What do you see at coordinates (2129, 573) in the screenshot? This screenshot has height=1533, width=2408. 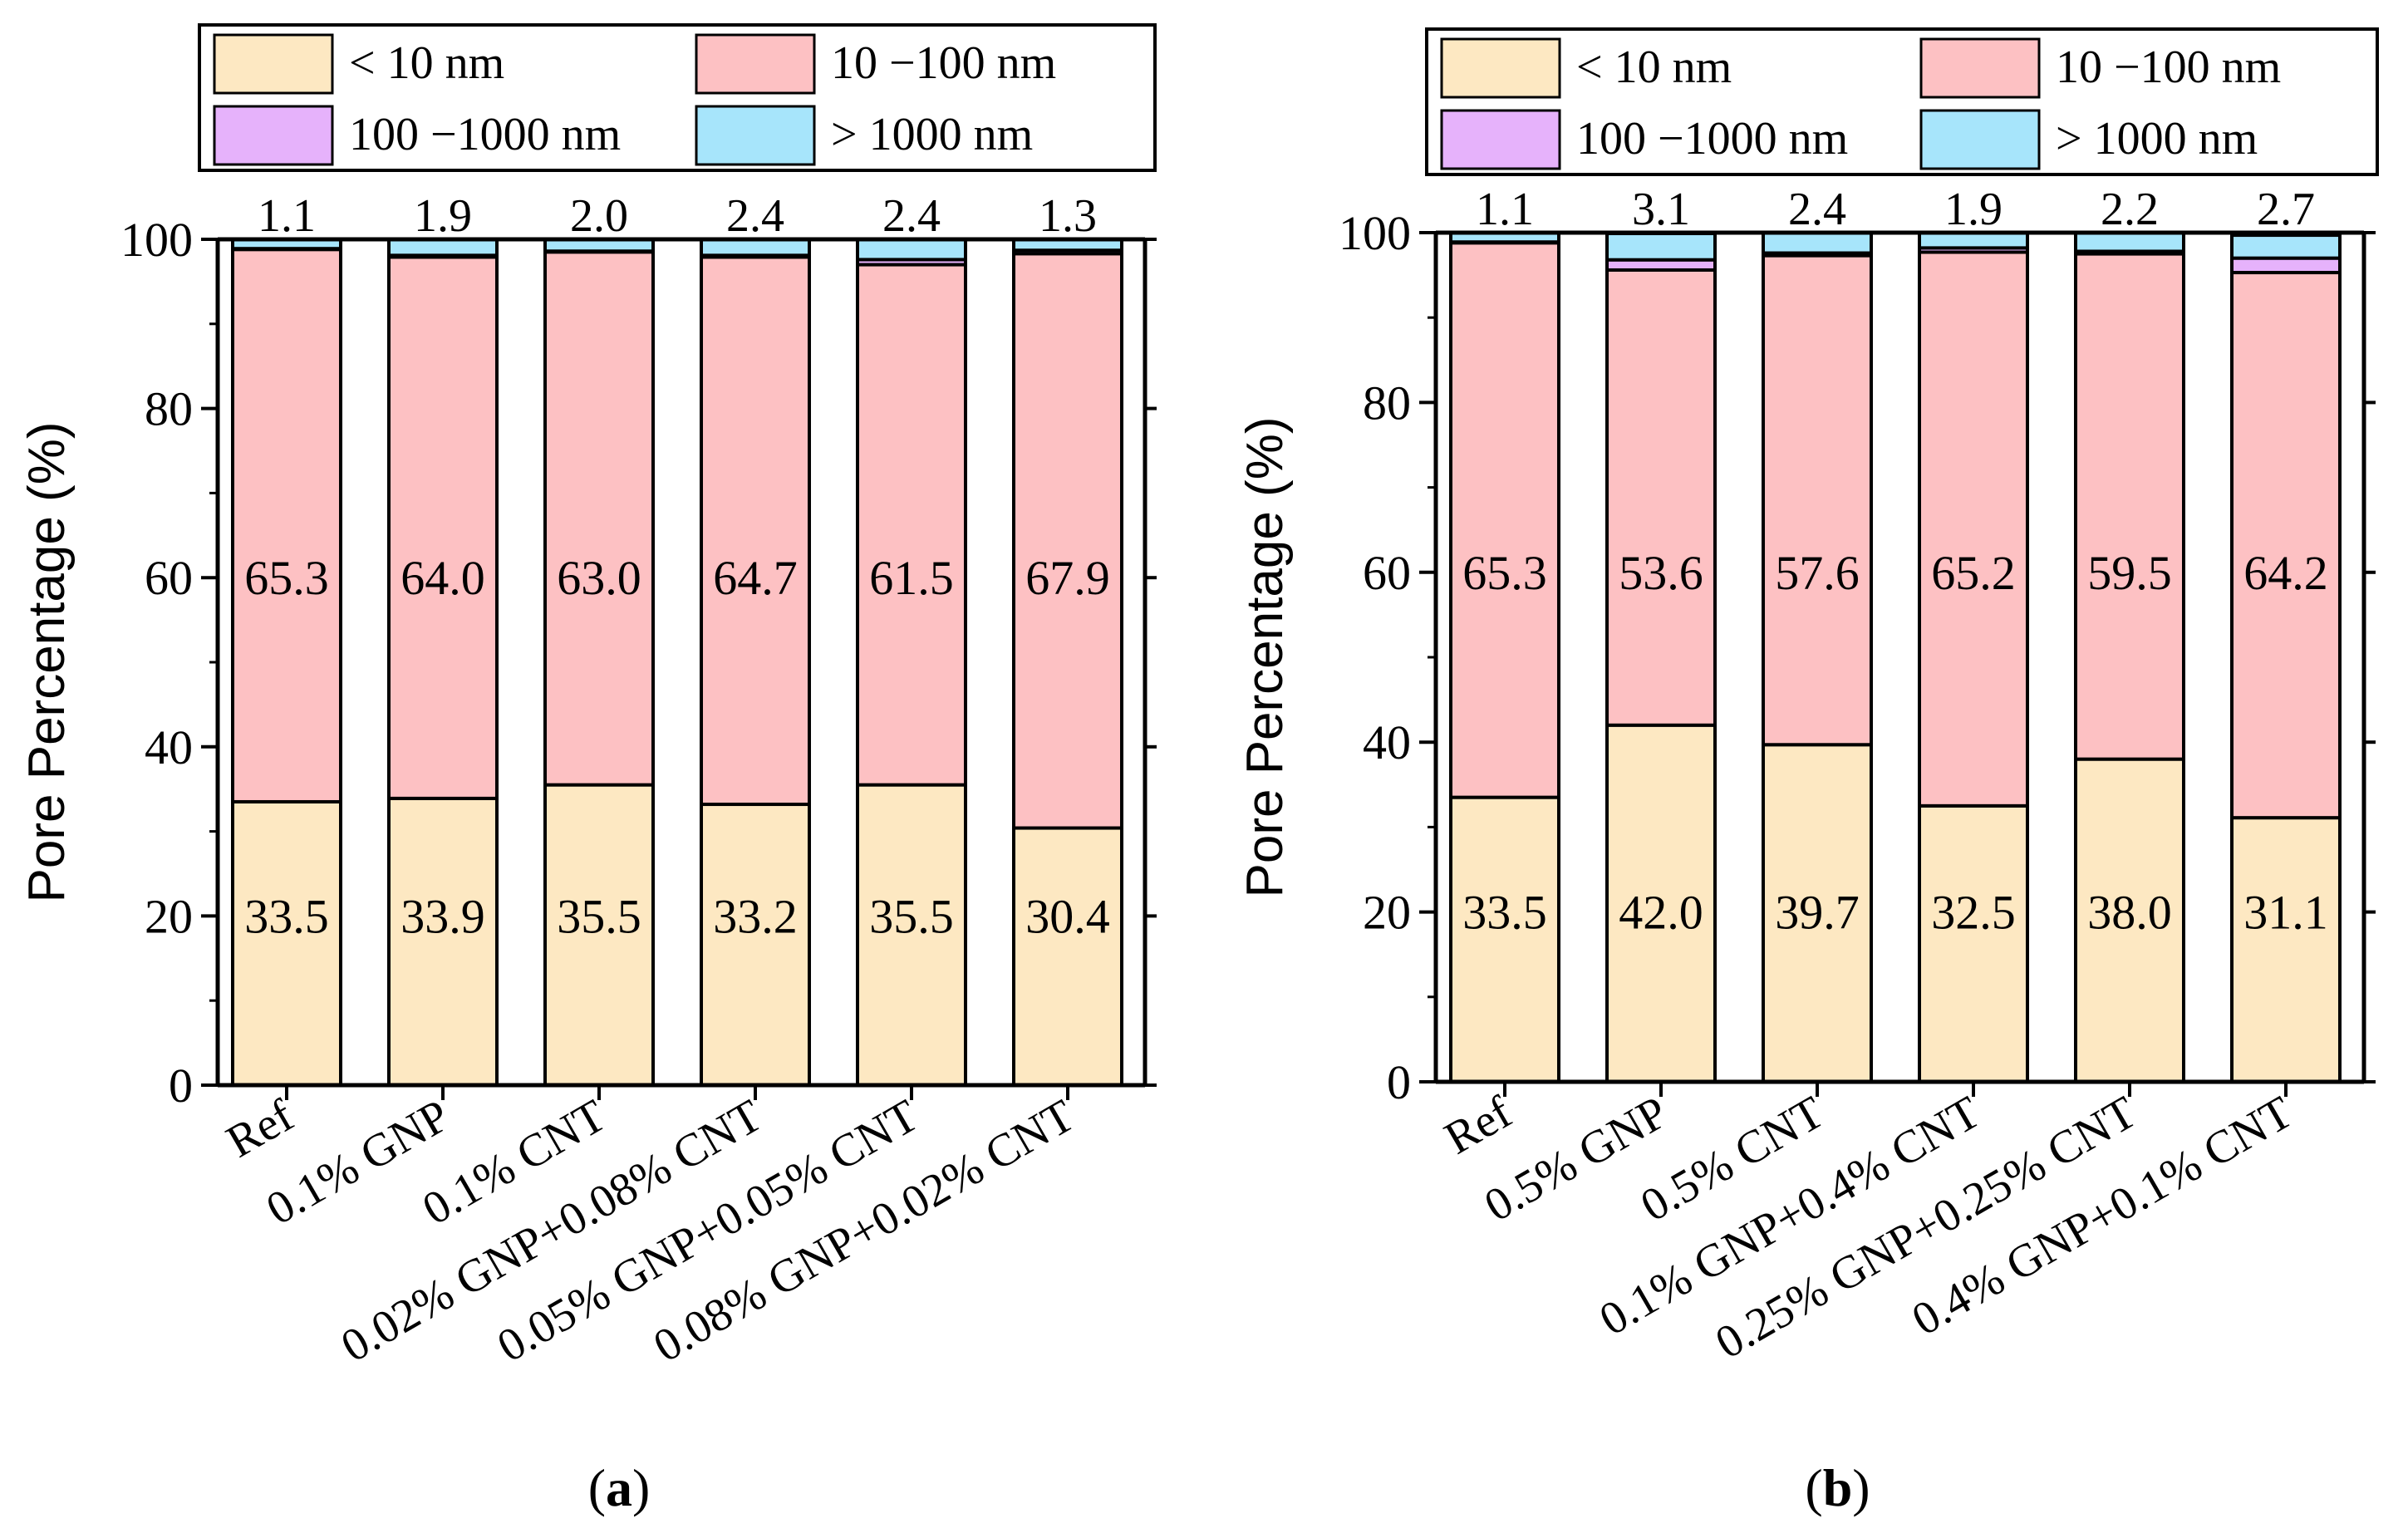 I see `data-label: 59.5` at bounding box center [2129, 573].